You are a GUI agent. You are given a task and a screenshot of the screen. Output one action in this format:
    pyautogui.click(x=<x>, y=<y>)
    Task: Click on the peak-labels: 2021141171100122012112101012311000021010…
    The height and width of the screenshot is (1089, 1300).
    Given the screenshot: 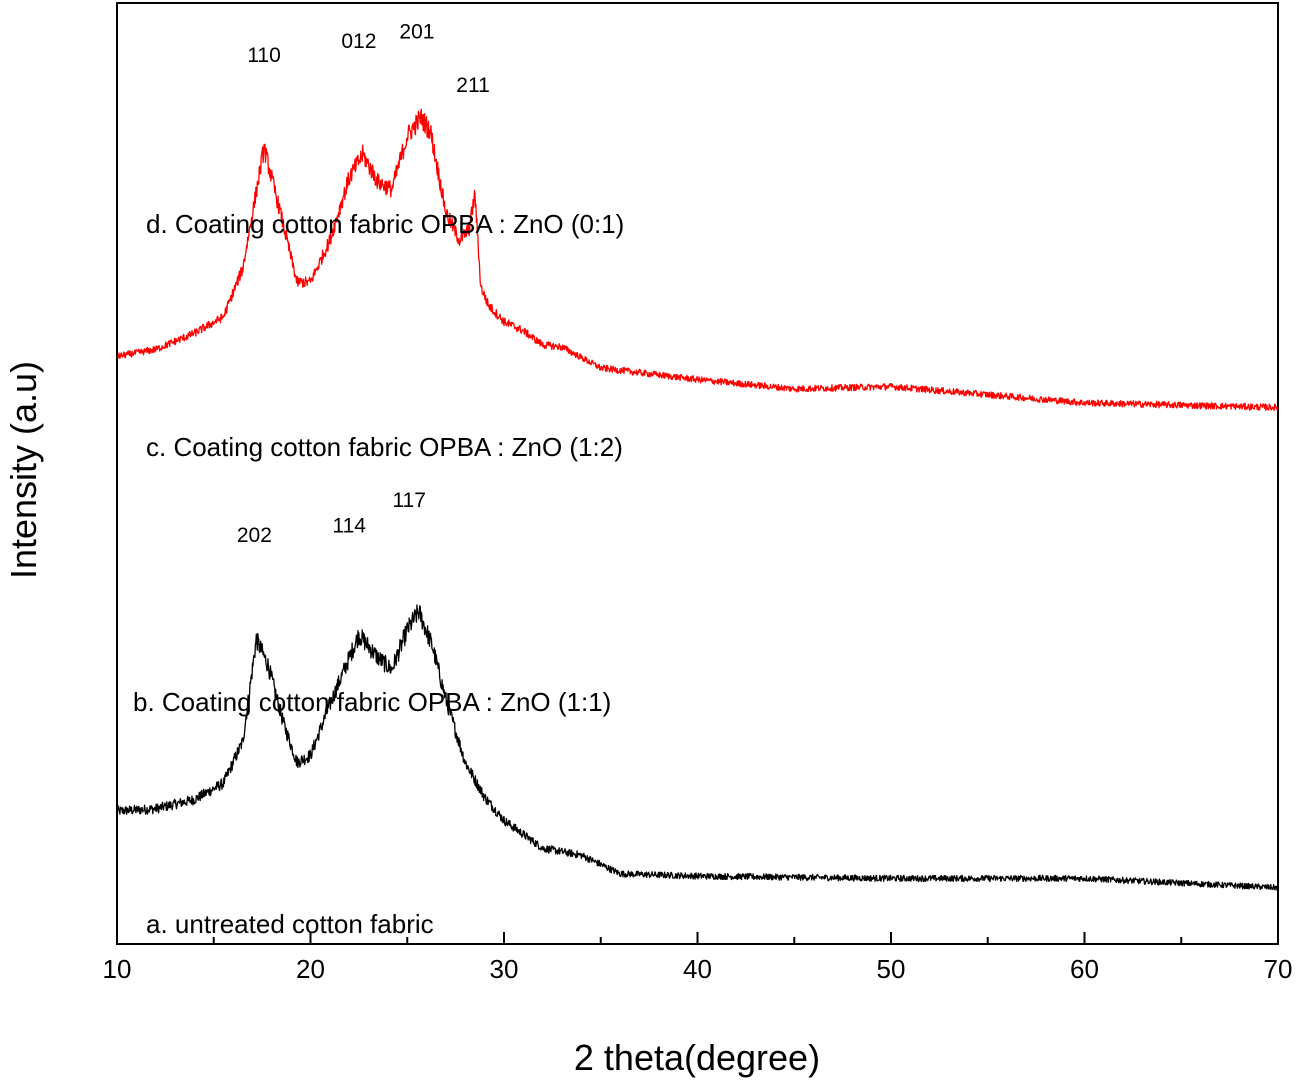 What is the action you would take?
    pyautogui.click(x=363, y=284)
    